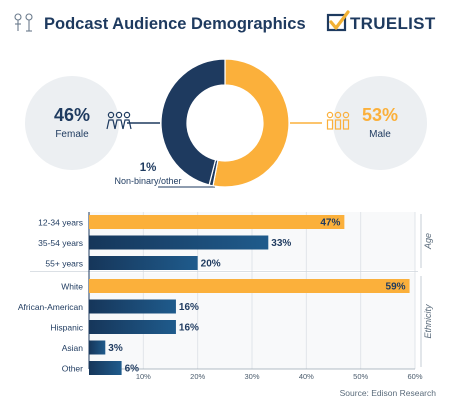 The width and height of the screenshot is (450, 407). What do you see at coordinates (66, 328) in the screenshot?
I see `category-label: Hispanic` at bounding box center [66, 328].